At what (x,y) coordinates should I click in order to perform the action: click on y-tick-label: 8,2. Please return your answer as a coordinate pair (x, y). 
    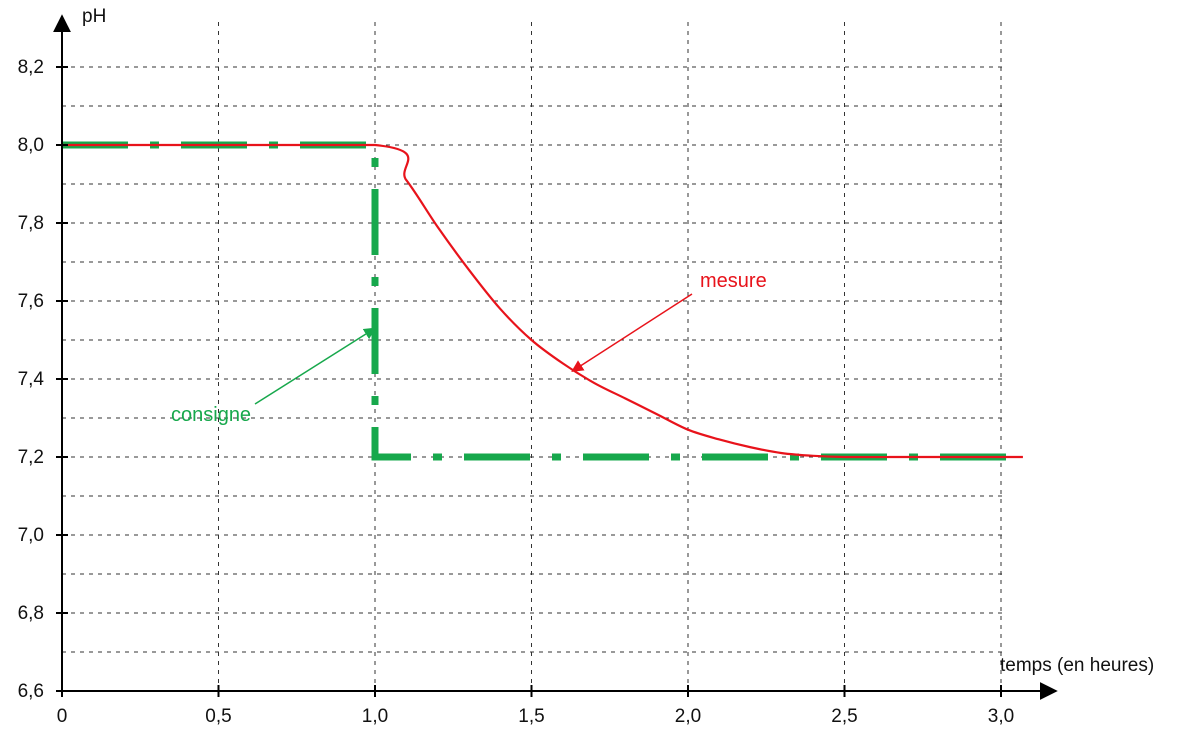
    Looking at the image, I should click on (31, 67).